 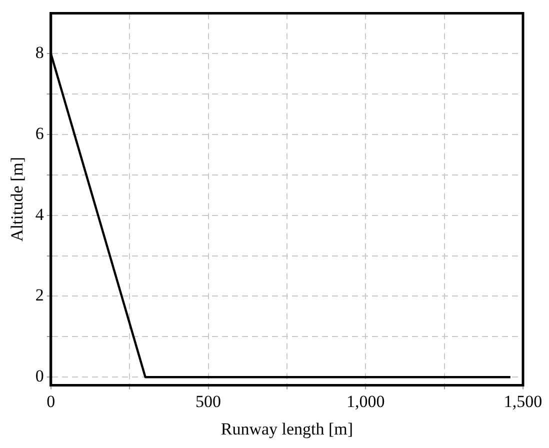 I want to click on y-tick-label: 6, so click(x=39, y=133).